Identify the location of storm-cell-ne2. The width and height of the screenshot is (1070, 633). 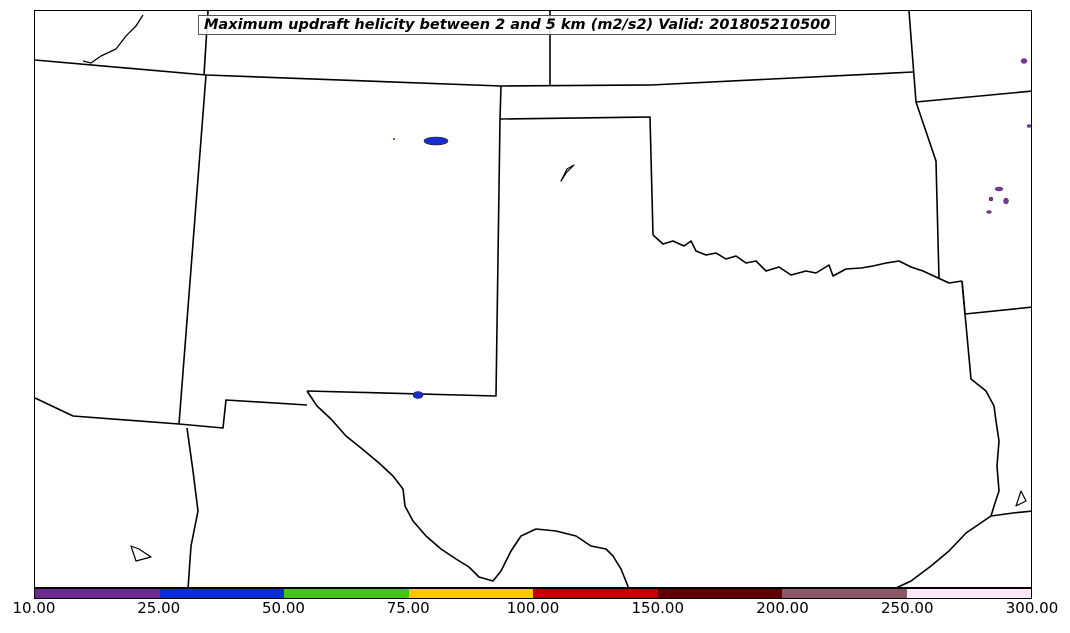
(1028, 126).